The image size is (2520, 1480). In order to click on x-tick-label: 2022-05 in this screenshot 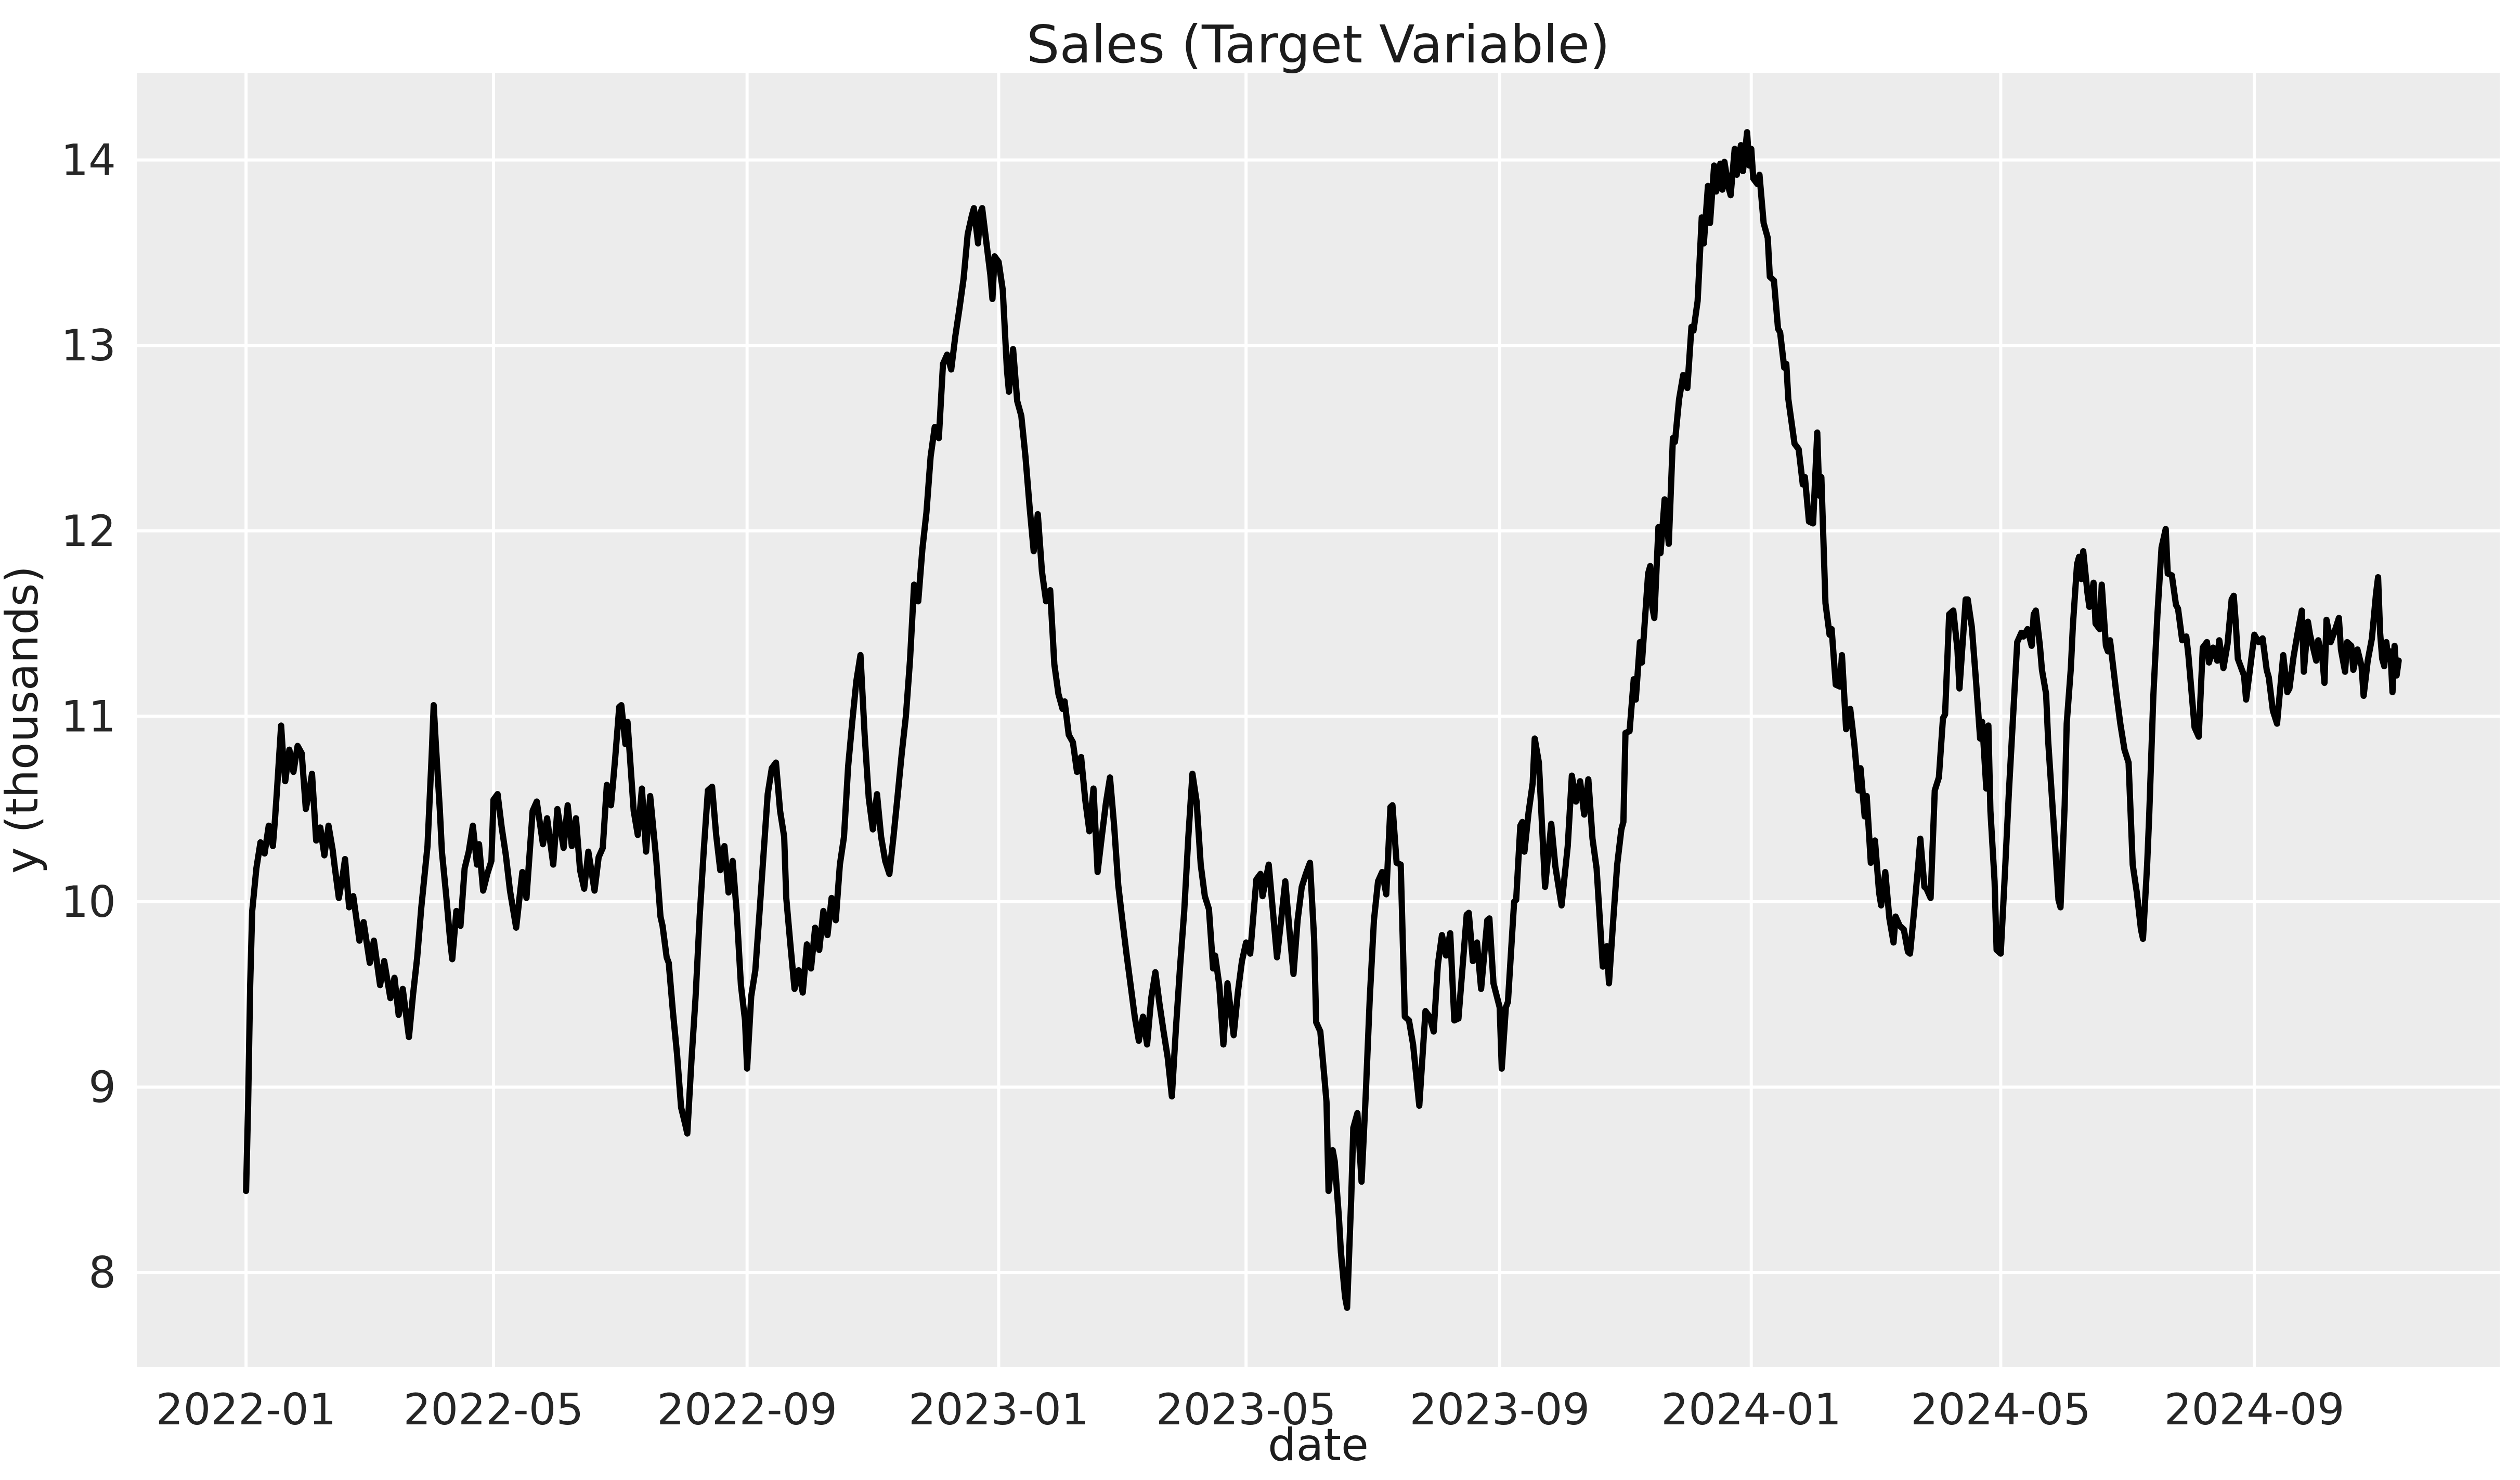, I will do `click(494, 1409)`.